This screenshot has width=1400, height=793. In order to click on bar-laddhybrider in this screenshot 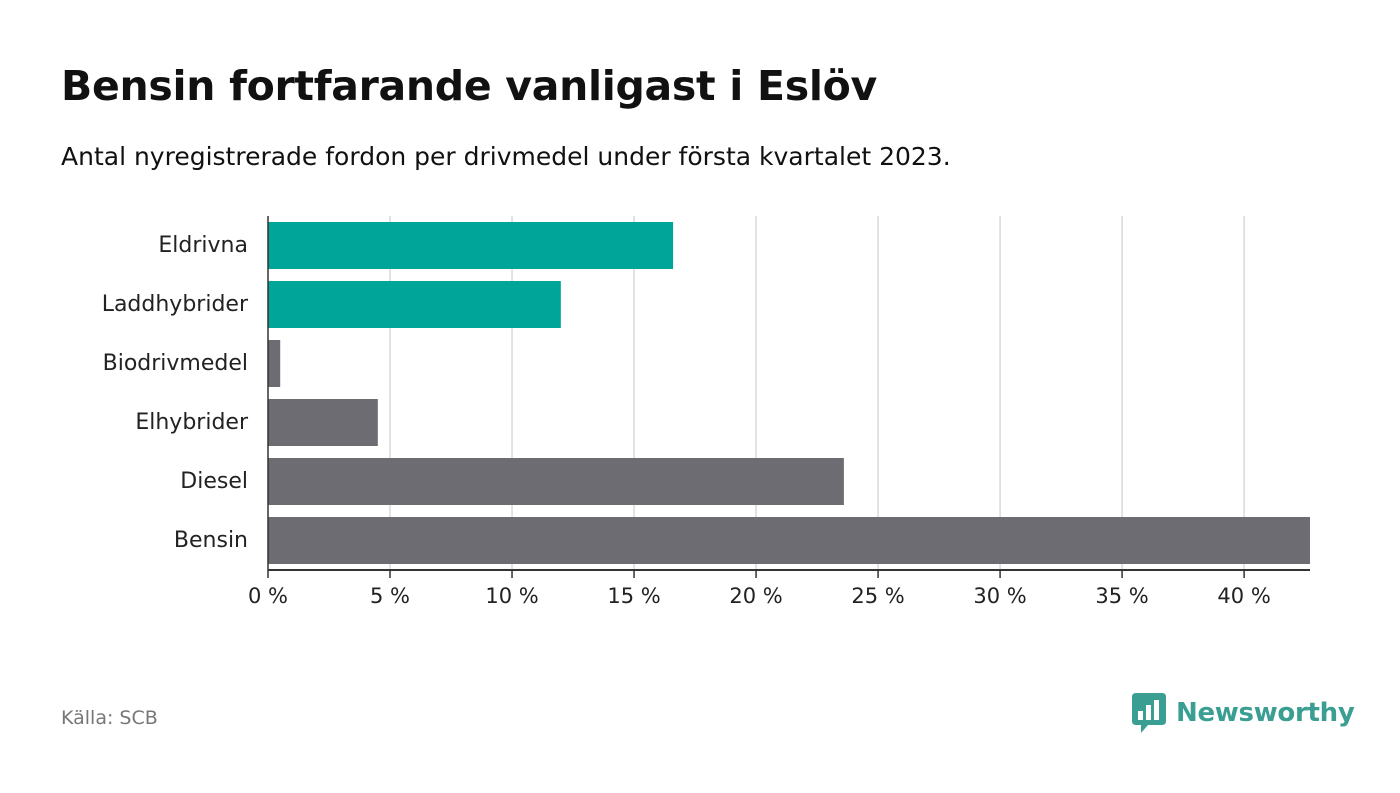, I will do `click(414, 304)`.